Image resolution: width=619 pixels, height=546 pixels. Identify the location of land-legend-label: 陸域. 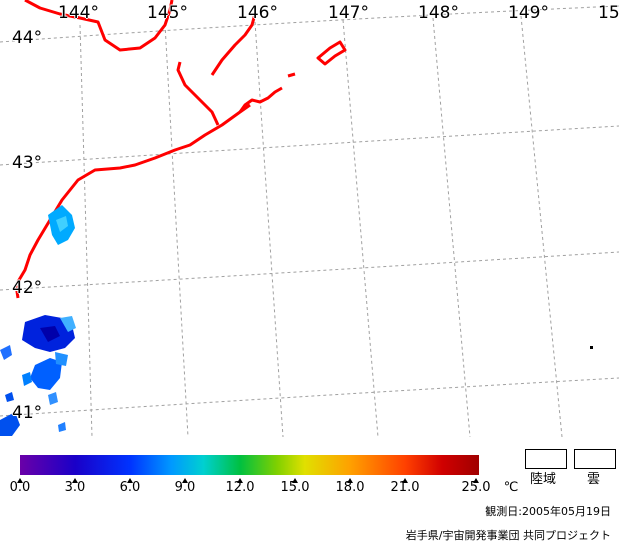
(543, 479).